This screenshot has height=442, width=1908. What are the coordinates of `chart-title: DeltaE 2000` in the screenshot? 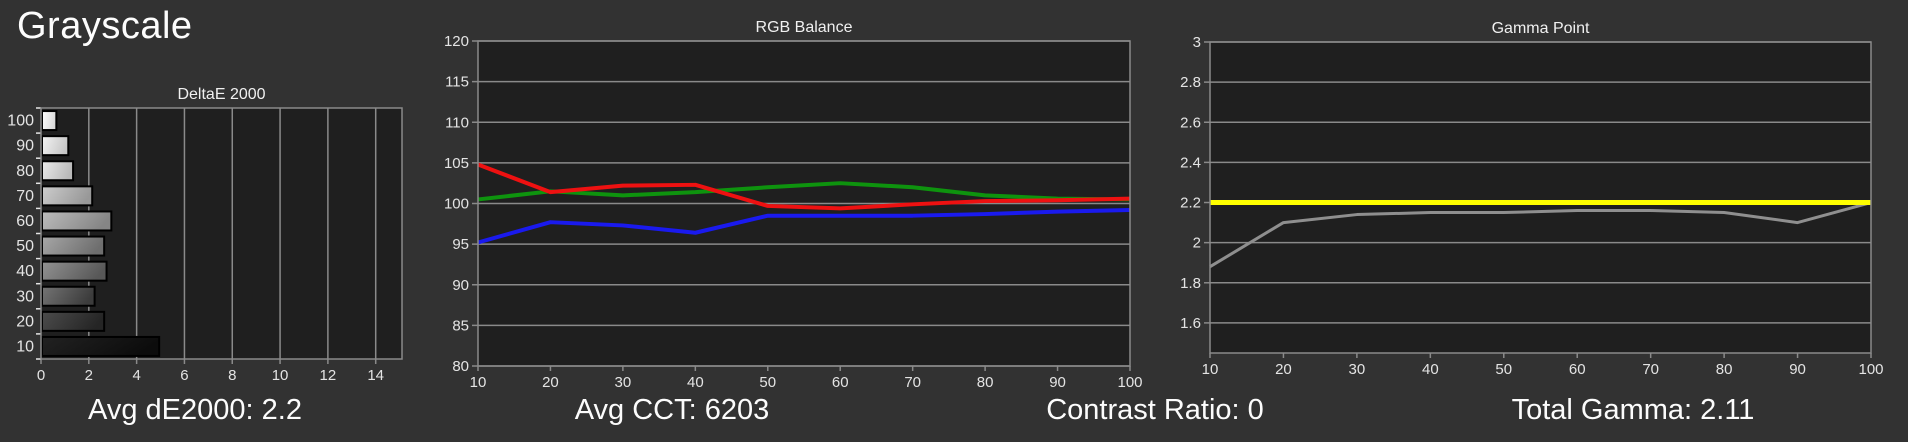 It's located at (221, 94).